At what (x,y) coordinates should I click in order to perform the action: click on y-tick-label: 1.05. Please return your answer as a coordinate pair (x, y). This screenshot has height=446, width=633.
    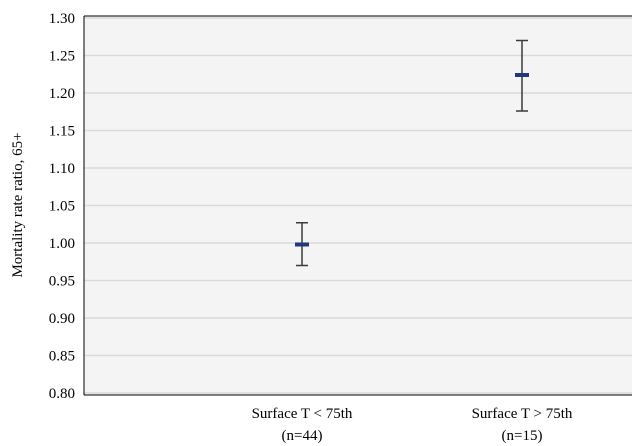
    Looking at the image, I should click on (62, 207).